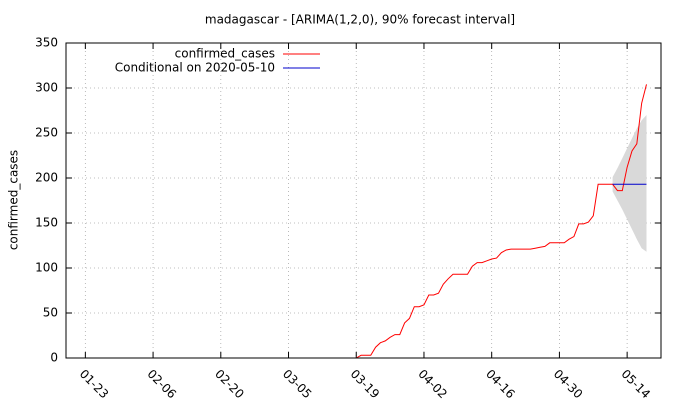 This screenshot has width=680, height=400. What do you see at coordinates (50, 313) in the screenshot?
I see `y-tick-label: 50` at bounding box center [50, 313].